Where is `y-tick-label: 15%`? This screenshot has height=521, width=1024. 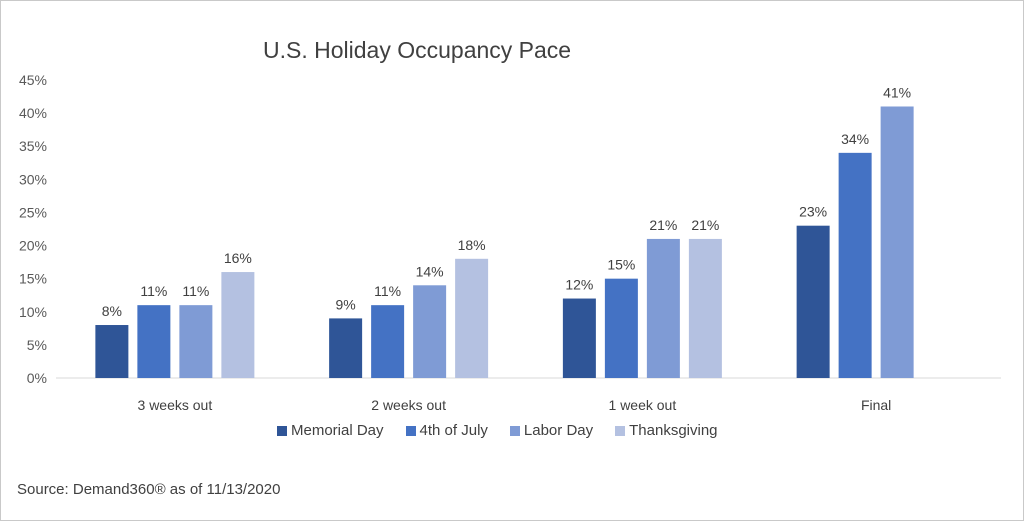
y-tick-label: 15% is located at coordinates (33, 279).